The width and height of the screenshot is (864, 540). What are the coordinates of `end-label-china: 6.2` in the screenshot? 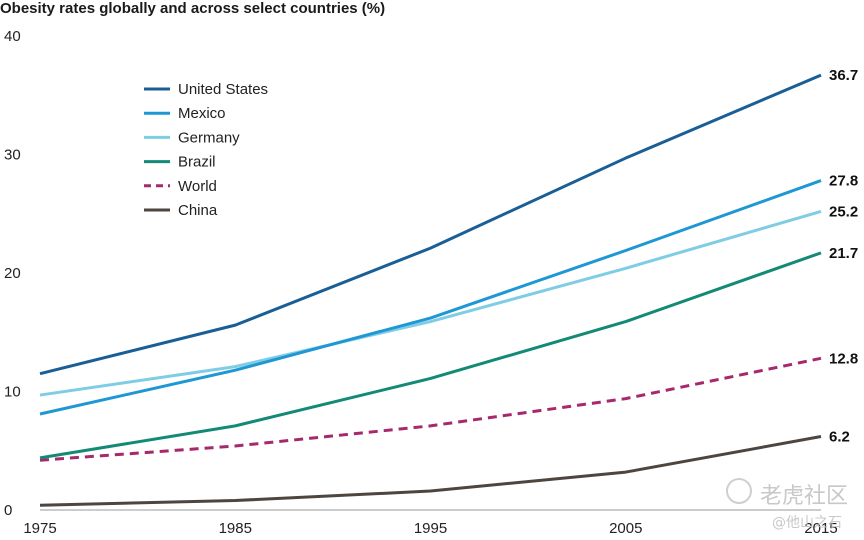 It's located at (839, 437).